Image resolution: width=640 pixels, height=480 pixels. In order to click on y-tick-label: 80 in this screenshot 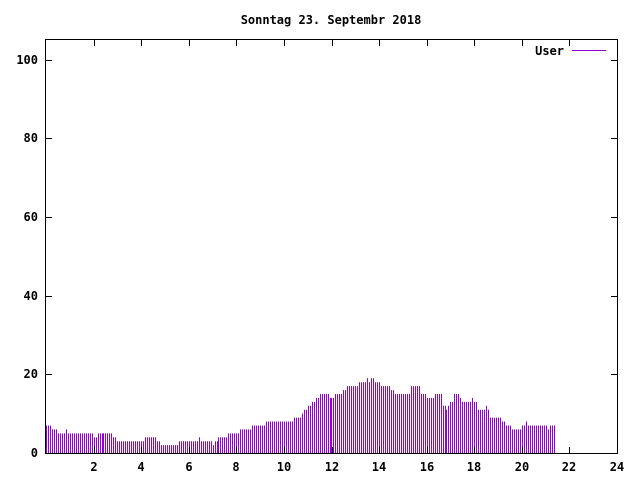, I will do `click(31, 138)`.